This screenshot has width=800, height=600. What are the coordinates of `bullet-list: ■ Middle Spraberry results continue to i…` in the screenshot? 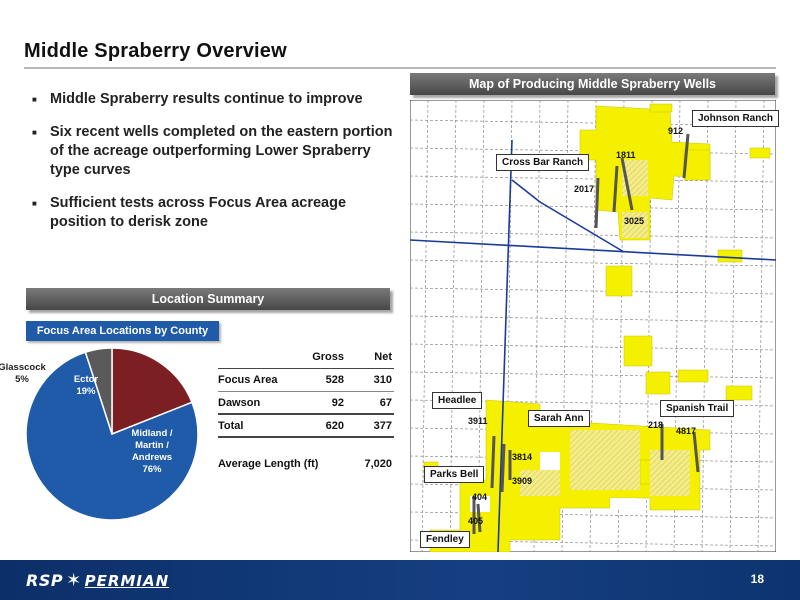 It's located at (217, 168).